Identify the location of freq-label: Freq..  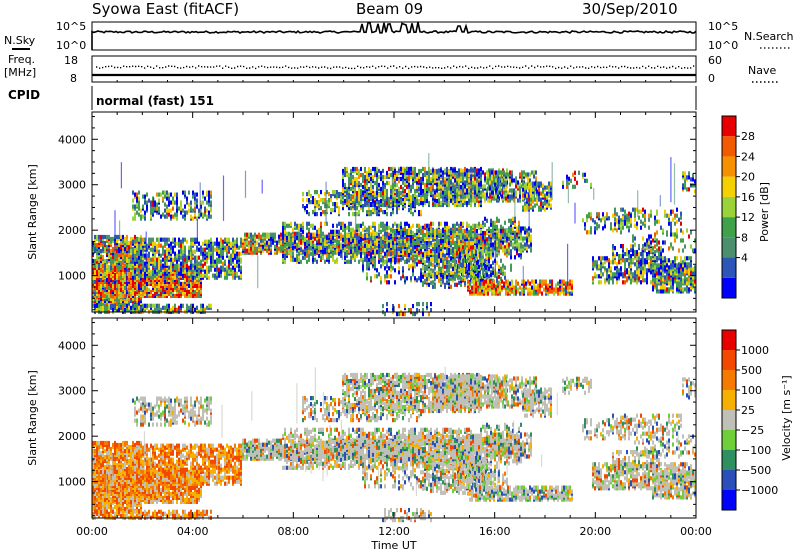
(21, 59).